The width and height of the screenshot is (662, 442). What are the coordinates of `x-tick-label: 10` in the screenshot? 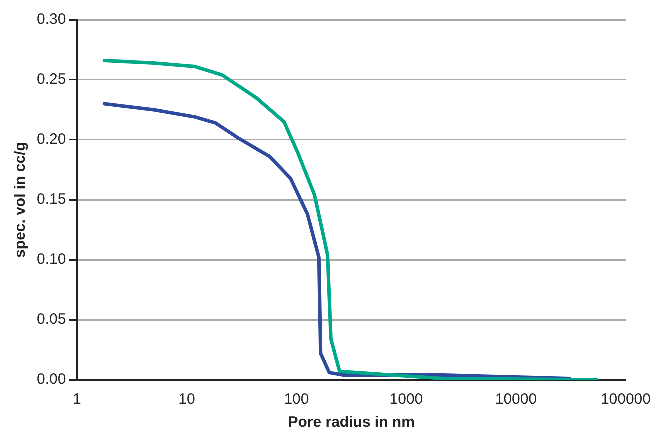 It's located at (187, 399).